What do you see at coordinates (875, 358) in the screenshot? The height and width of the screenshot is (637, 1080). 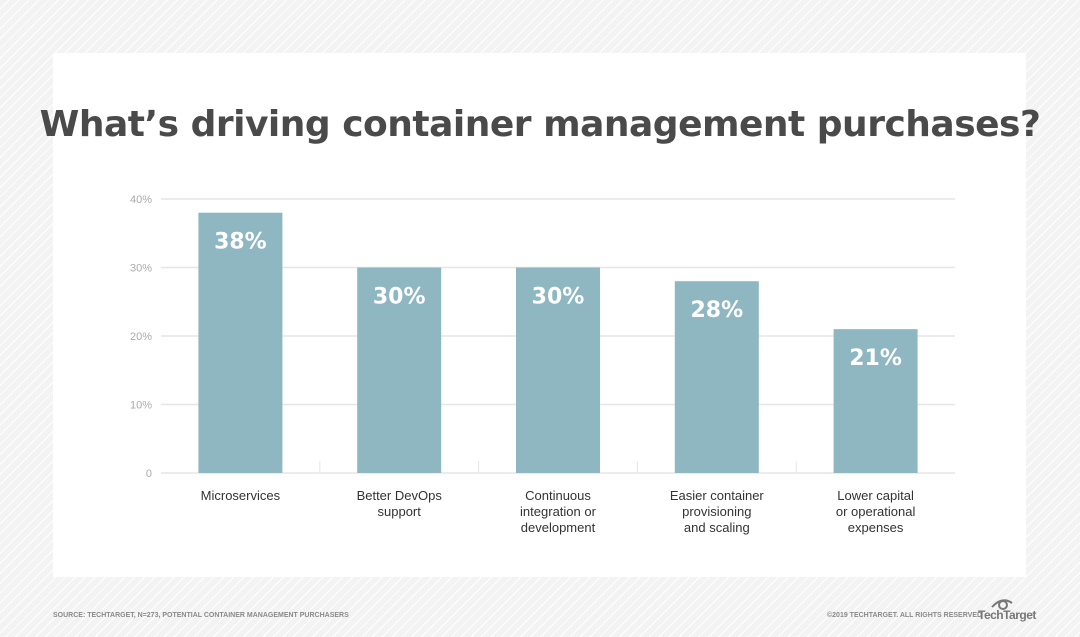 I see `data-label: 21%` at bounding box center [875, 358].